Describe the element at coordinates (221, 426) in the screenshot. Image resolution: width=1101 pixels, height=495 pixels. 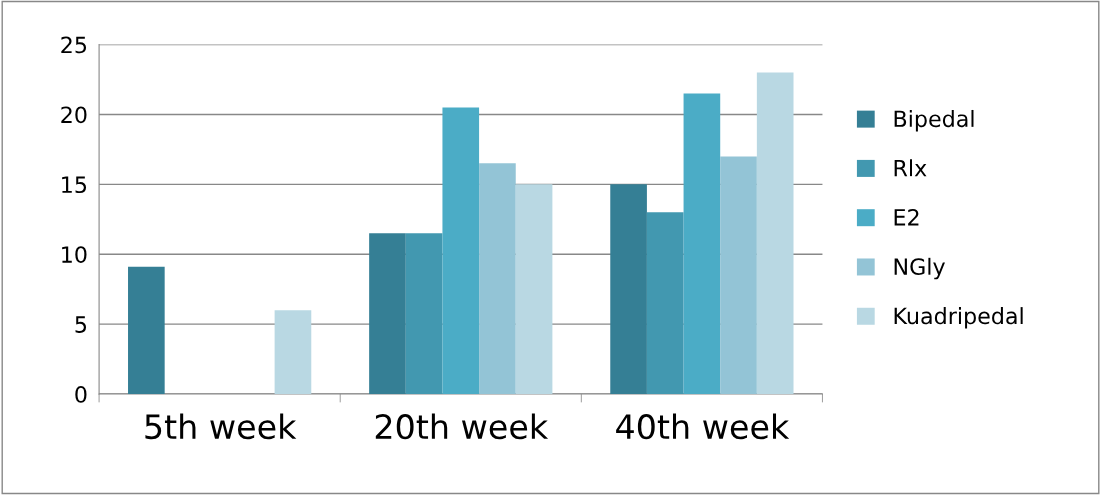
I see `x-tick-label: 5th week` at that location.